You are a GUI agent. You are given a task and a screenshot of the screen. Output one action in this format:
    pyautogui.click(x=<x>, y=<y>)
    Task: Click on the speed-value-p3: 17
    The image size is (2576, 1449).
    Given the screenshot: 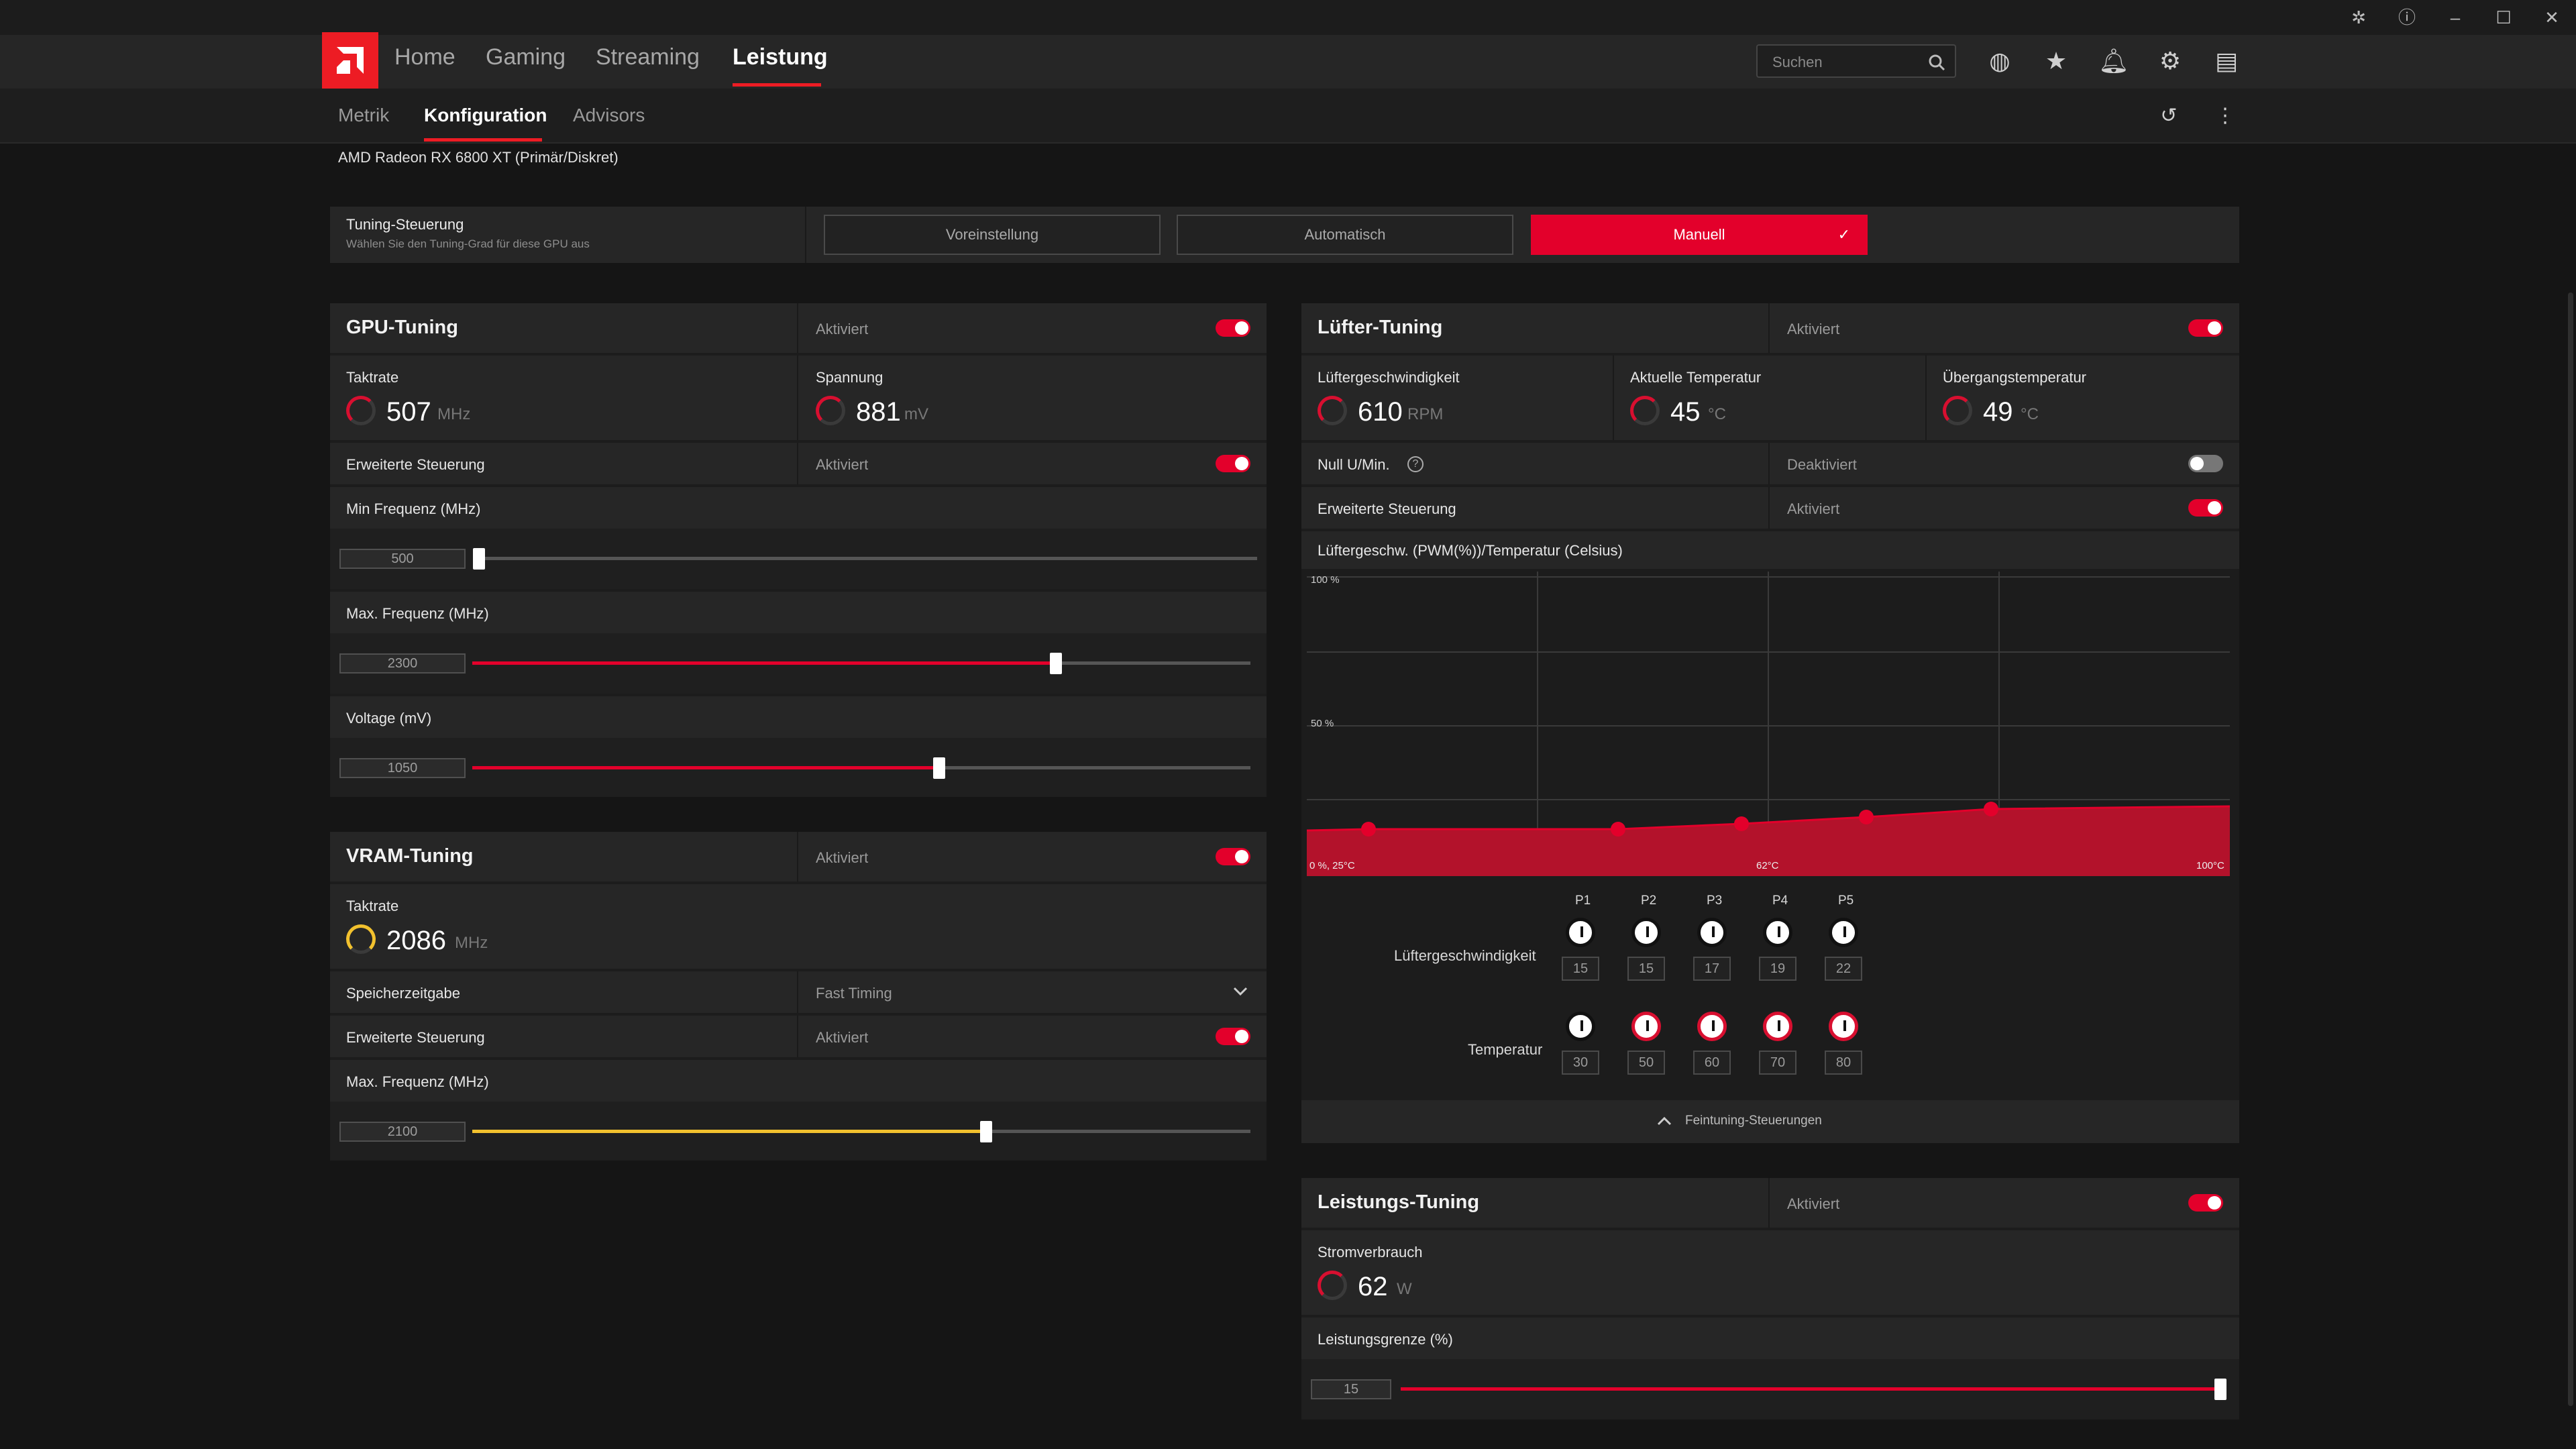 What is the action you would take?
    pyautogui.click(x=1712, y=969)
    